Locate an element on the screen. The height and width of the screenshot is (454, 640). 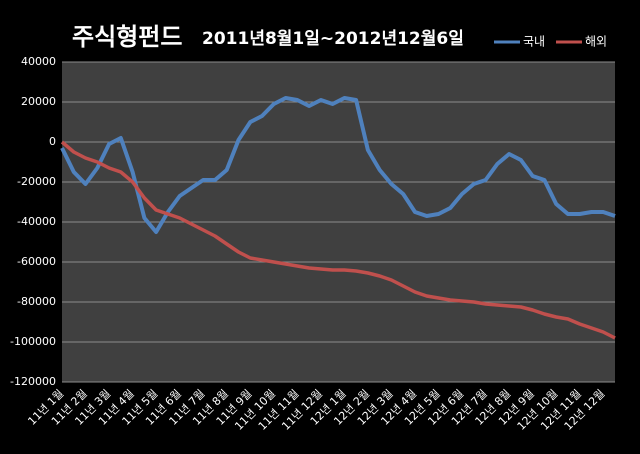
y-tick-label: -120000 is located at coordinates (33, 381).